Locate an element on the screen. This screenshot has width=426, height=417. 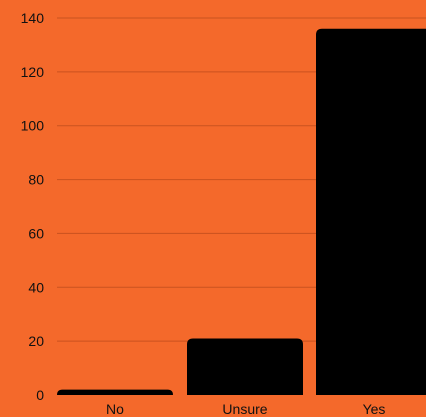
x-tick-label-unsure: Unsure is located at coordinates (244, 409).